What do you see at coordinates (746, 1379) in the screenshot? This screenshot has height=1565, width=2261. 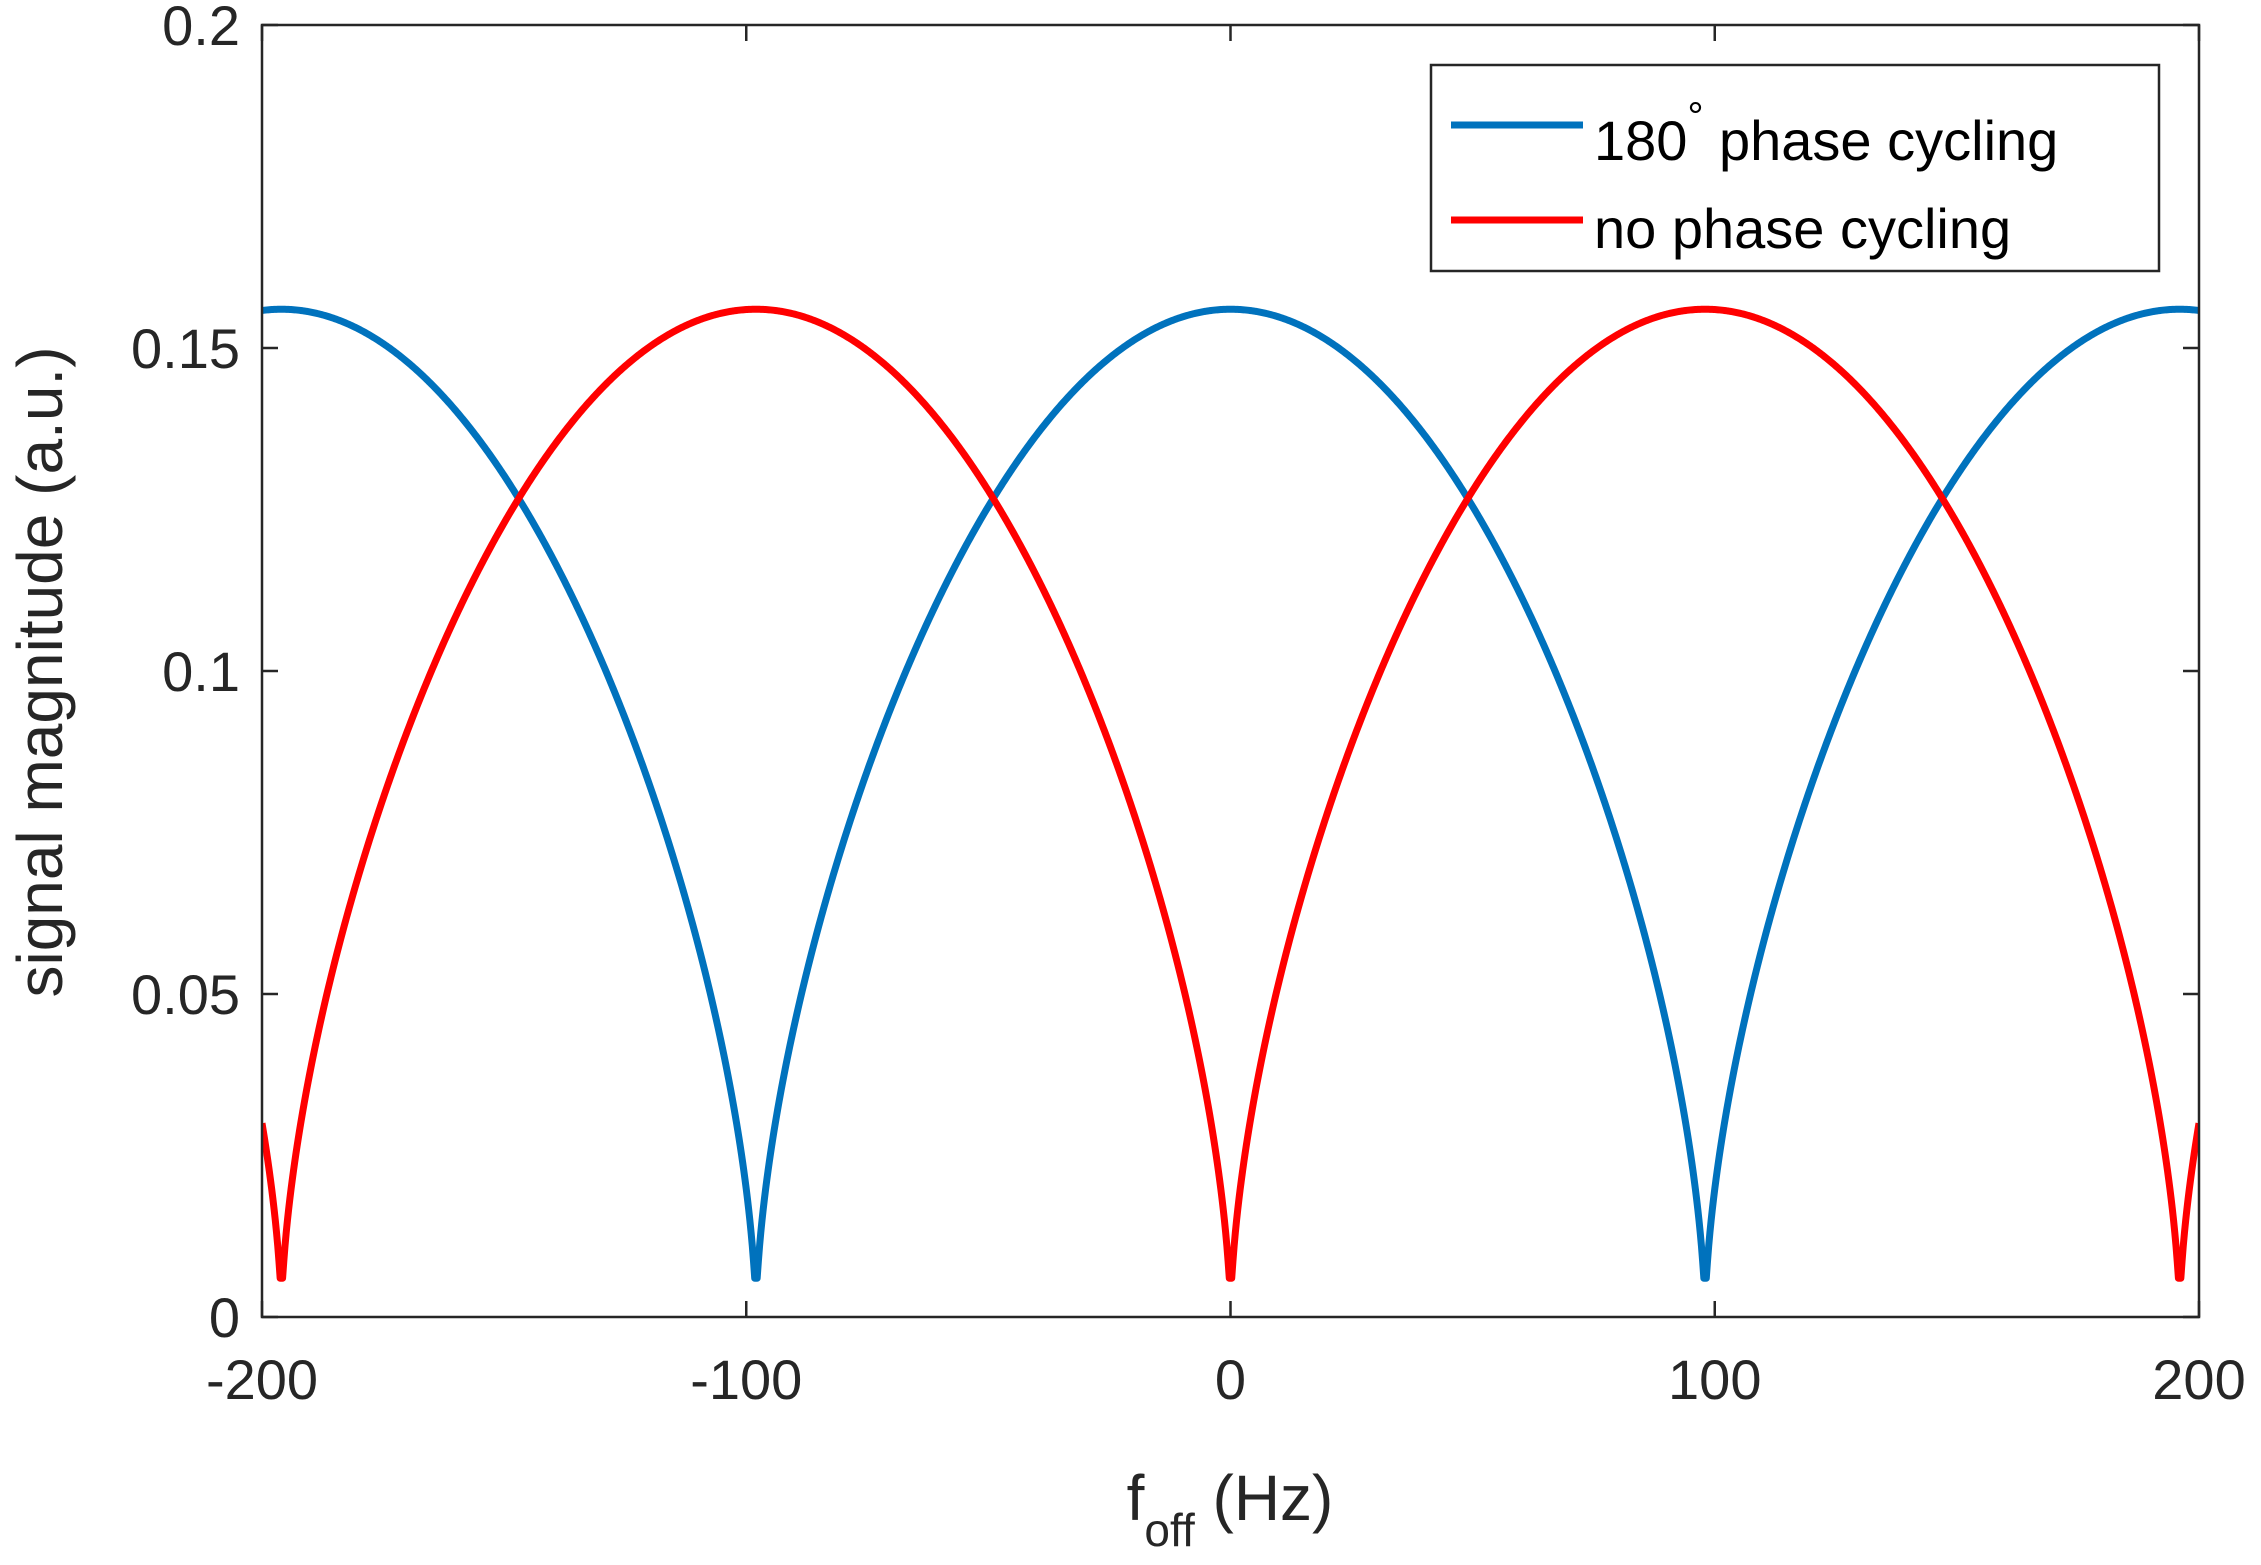 I see `x-tick-label: -100` at bounding box center [746, 1379].